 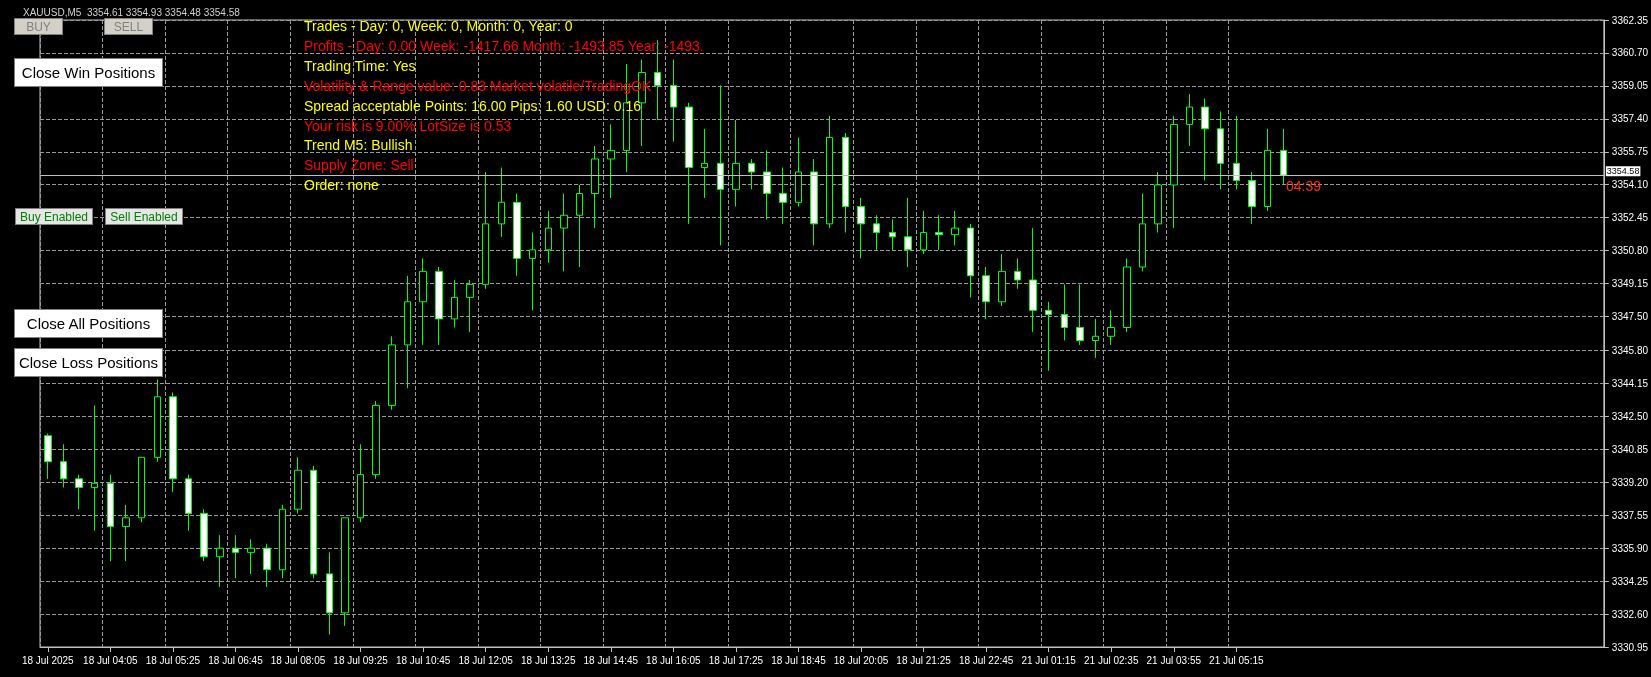 I want to click on x-tick-label: 18 Jul 09:25, so click(x=361, y=660).